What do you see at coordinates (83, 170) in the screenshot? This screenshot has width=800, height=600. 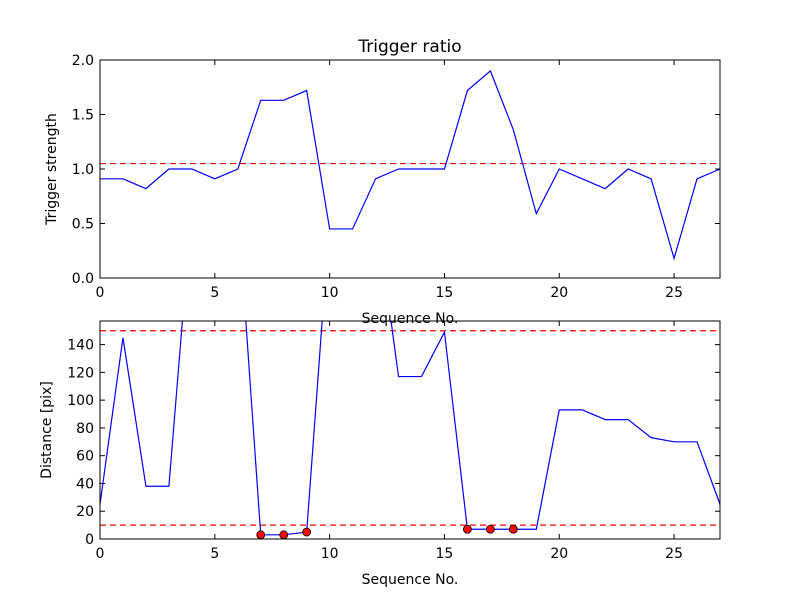 I see `y-tick-label: 1.0` at bounding box center [83, 170].